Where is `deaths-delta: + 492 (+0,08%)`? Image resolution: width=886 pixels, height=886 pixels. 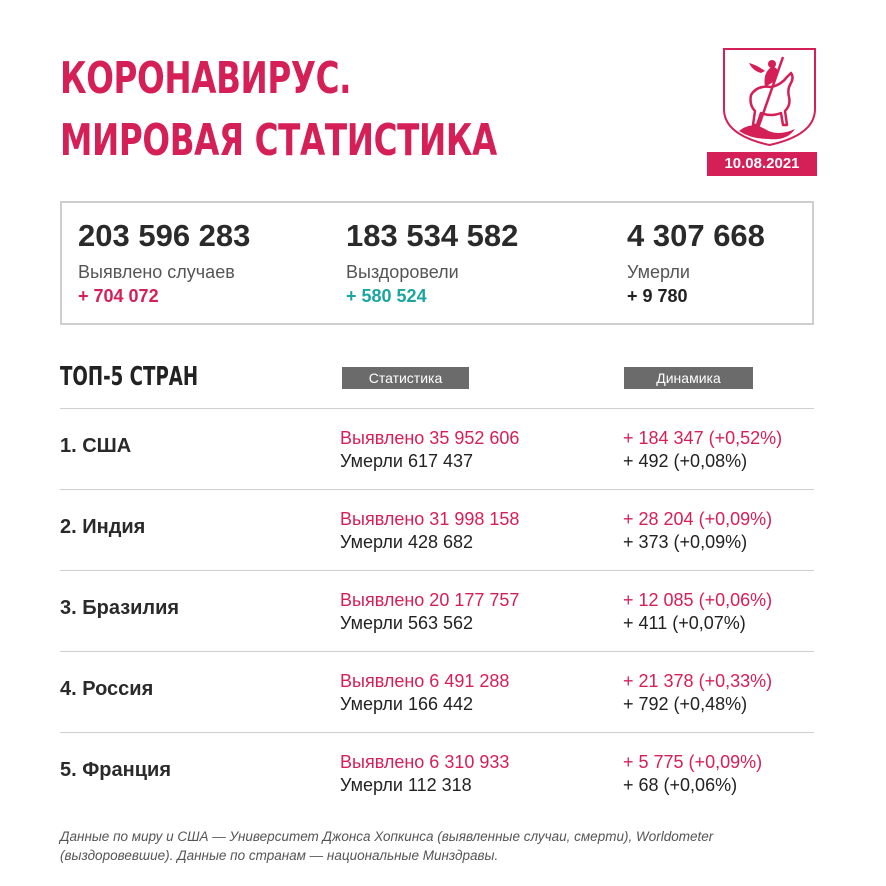 deaths-delta: + 492 (+0,08%) is located at coordinates (685, 461).